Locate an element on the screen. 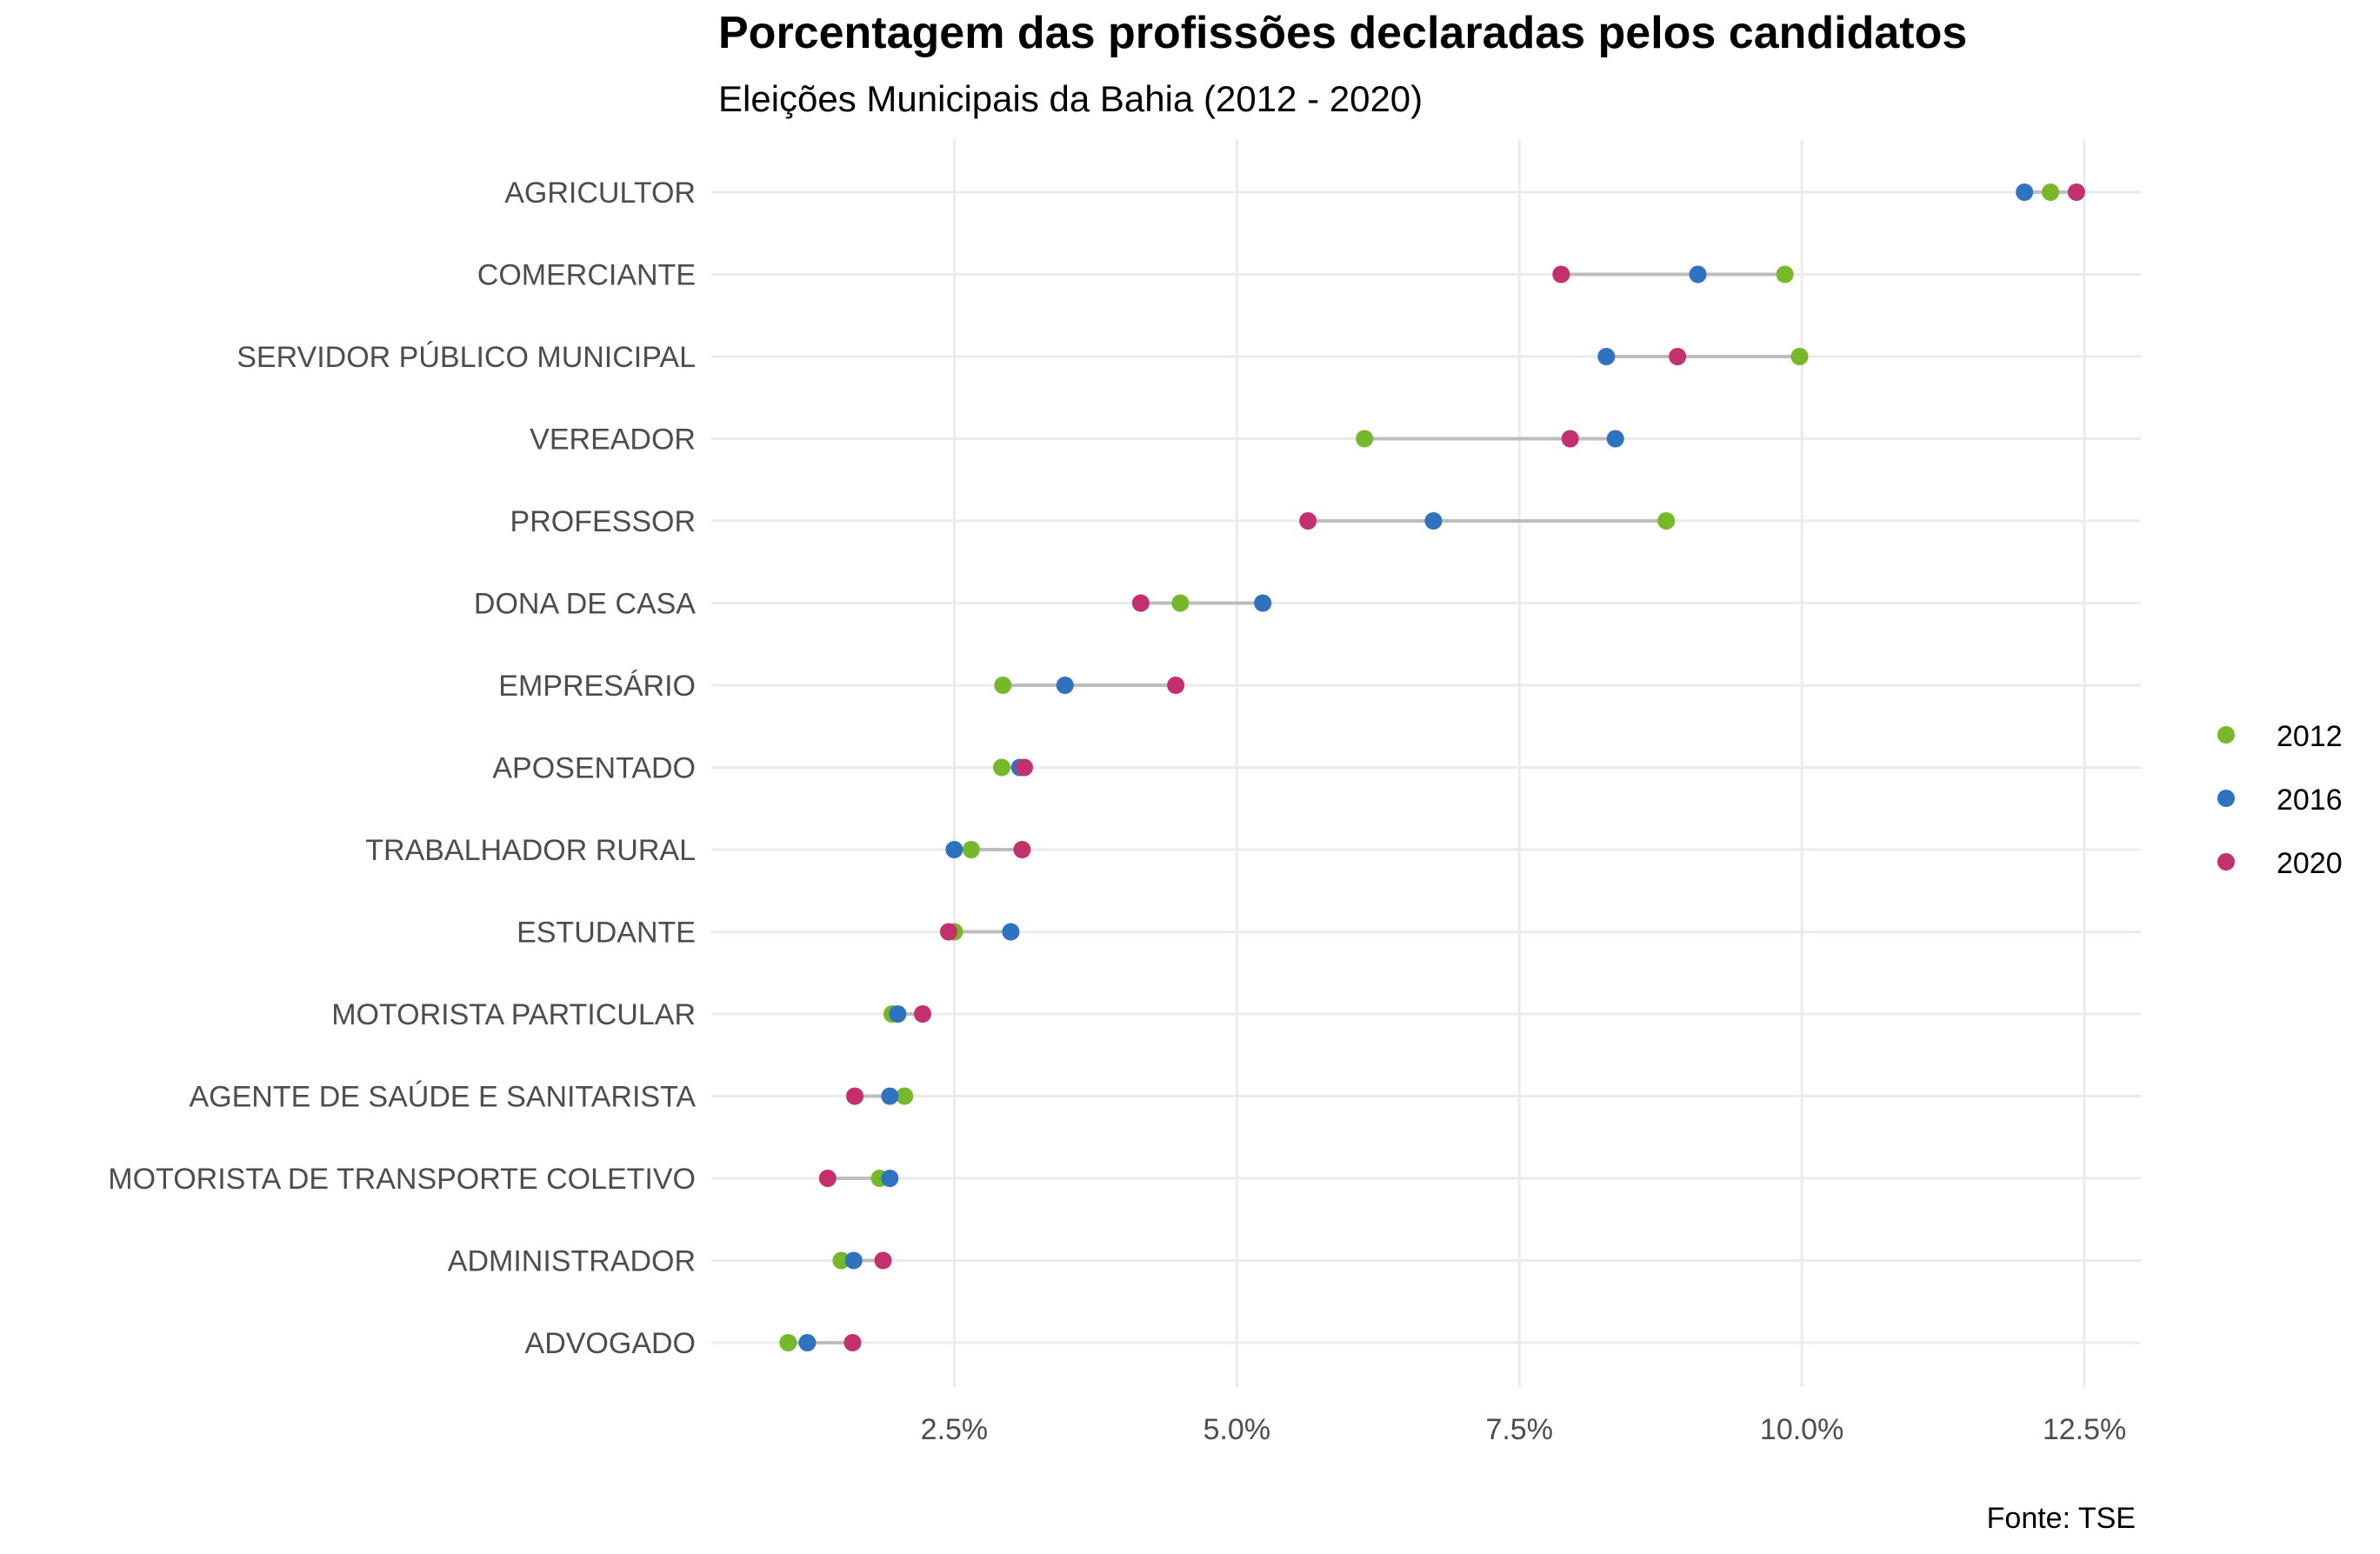 The image size is (2380, 1554). legend-label: 2020 is located at coordinates (2310, 863).